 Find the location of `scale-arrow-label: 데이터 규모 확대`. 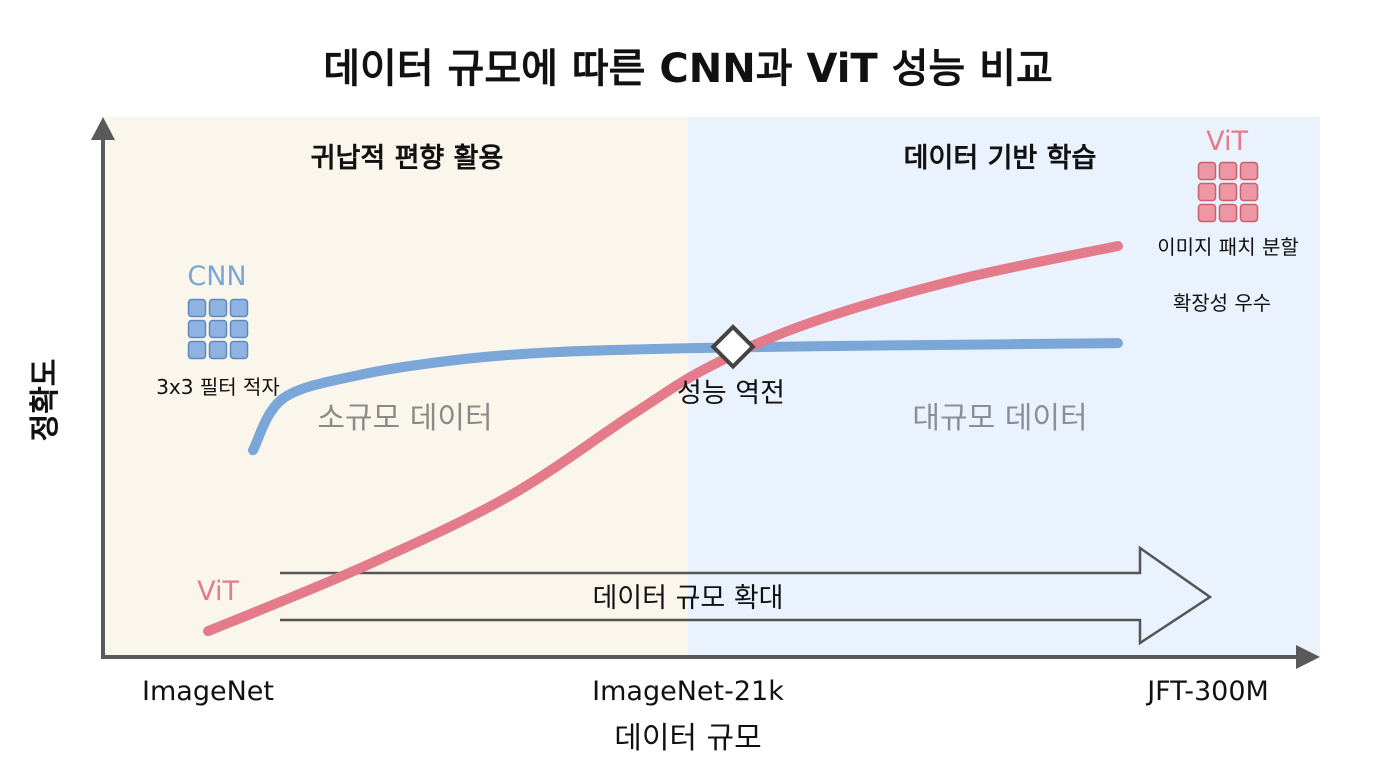

scale-arrow-label: 데이터 규모 확대 is located at coordinates (687, 598).